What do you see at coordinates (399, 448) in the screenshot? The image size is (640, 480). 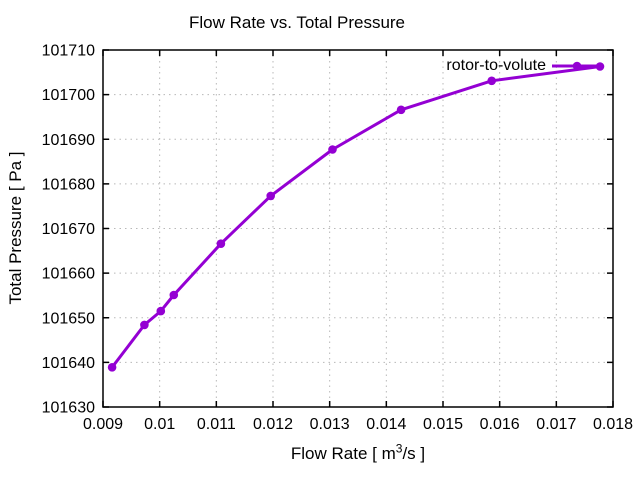 I see `superscript-3: 3` at bounding box center [399, 448].